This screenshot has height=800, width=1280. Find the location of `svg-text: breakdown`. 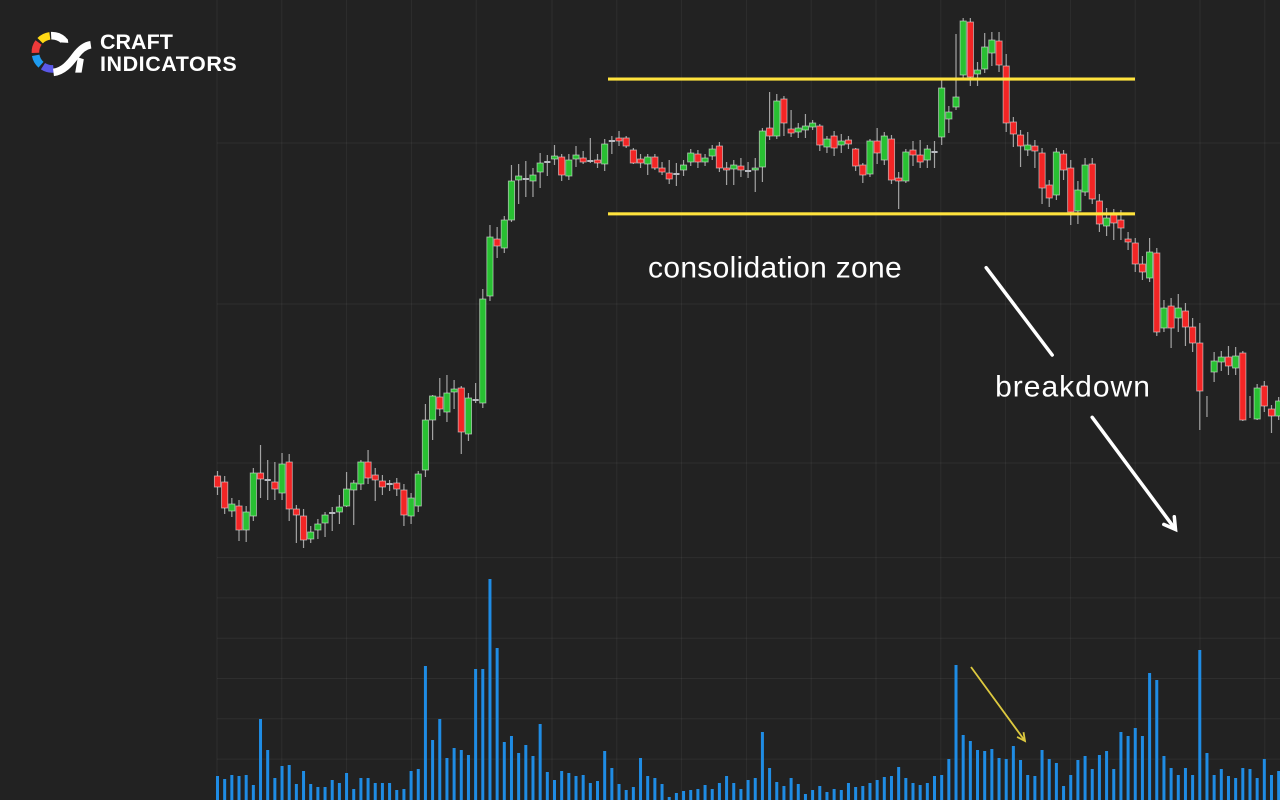

svg-text: breakdown is located at coordinates (1073, 387).